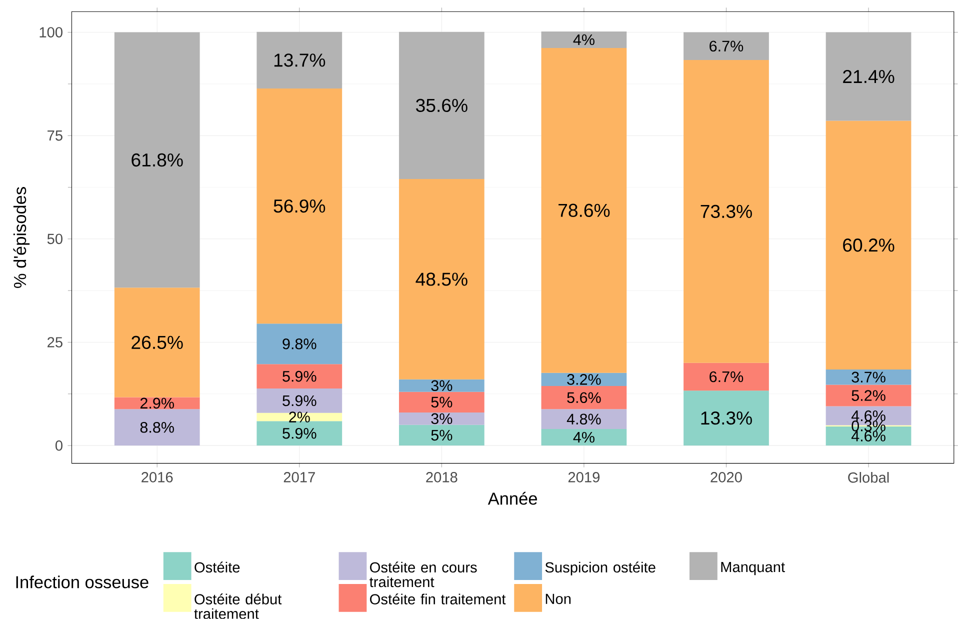 Image resolution: width=958 pixels, height=619 pixels. Describe the element at coordinates (299, 477) in the screenshot. I see `x-tick-label: 2017` at that location.